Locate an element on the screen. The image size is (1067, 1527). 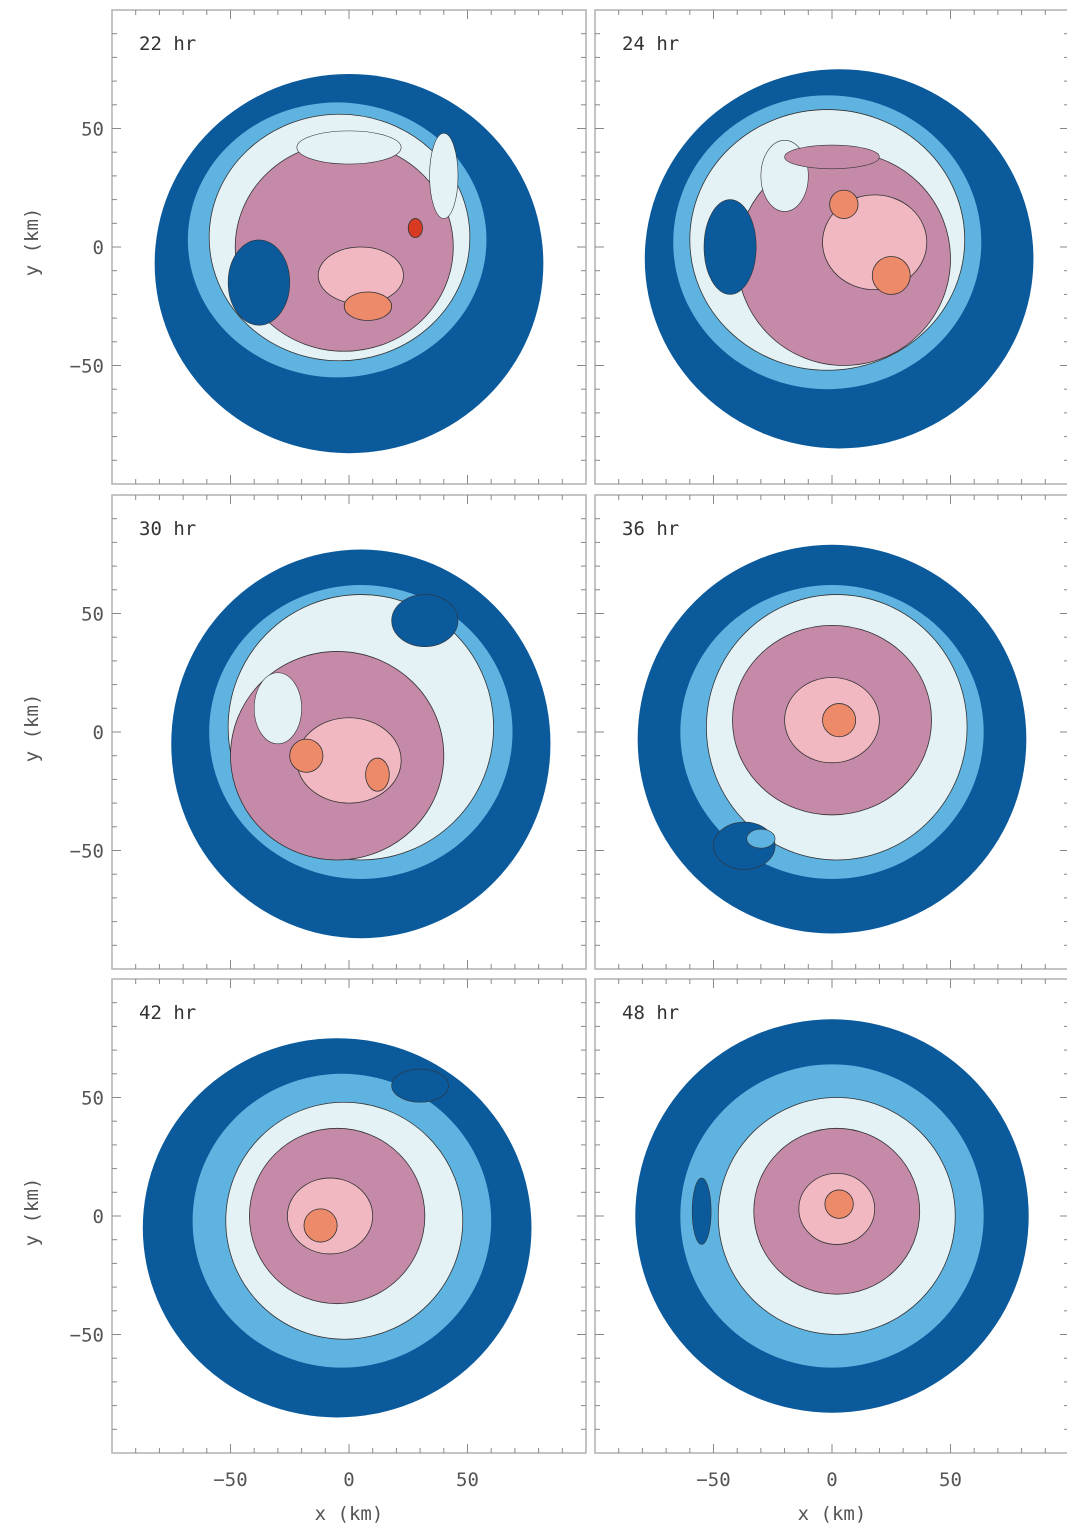
panel-time-label: 24 hr is located at coordinates (650, 44).